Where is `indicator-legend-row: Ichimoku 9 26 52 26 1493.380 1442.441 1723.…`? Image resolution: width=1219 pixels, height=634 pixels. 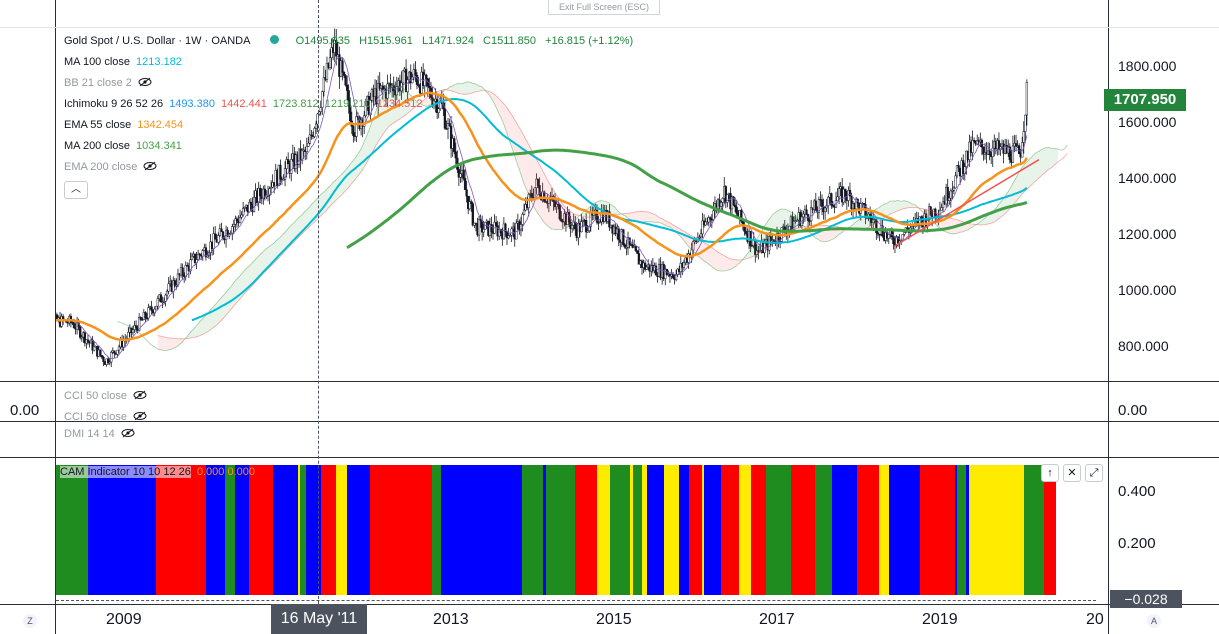 indicator-legend-row: Ichimoku 9 26 52 26 1493.380 1442.441 1723.… is located at coordinates (246, 104).